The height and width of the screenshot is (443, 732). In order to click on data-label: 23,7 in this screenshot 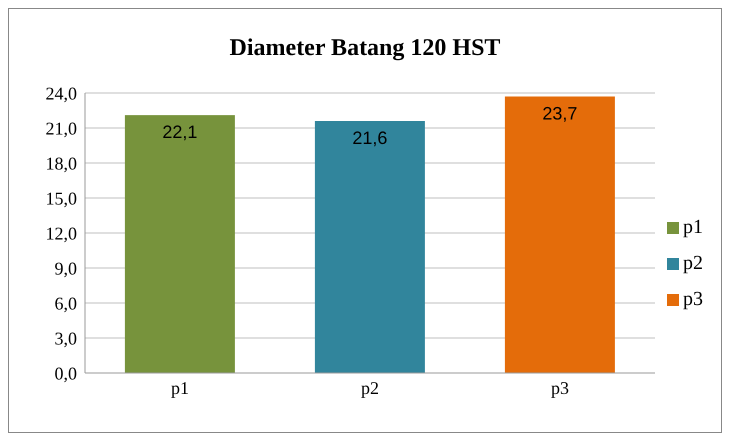, I will do `click(560, 113)`.